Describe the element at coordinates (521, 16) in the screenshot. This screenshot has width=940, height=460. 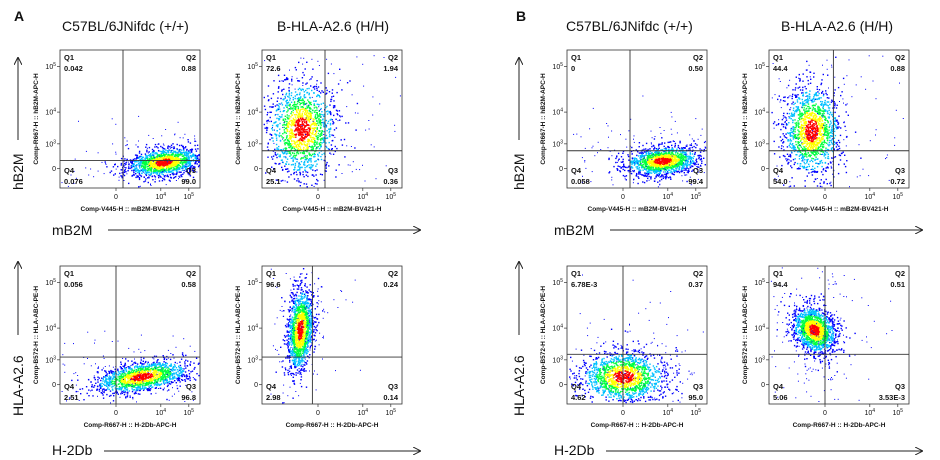
I see `panel-letter-b: B` at that location.